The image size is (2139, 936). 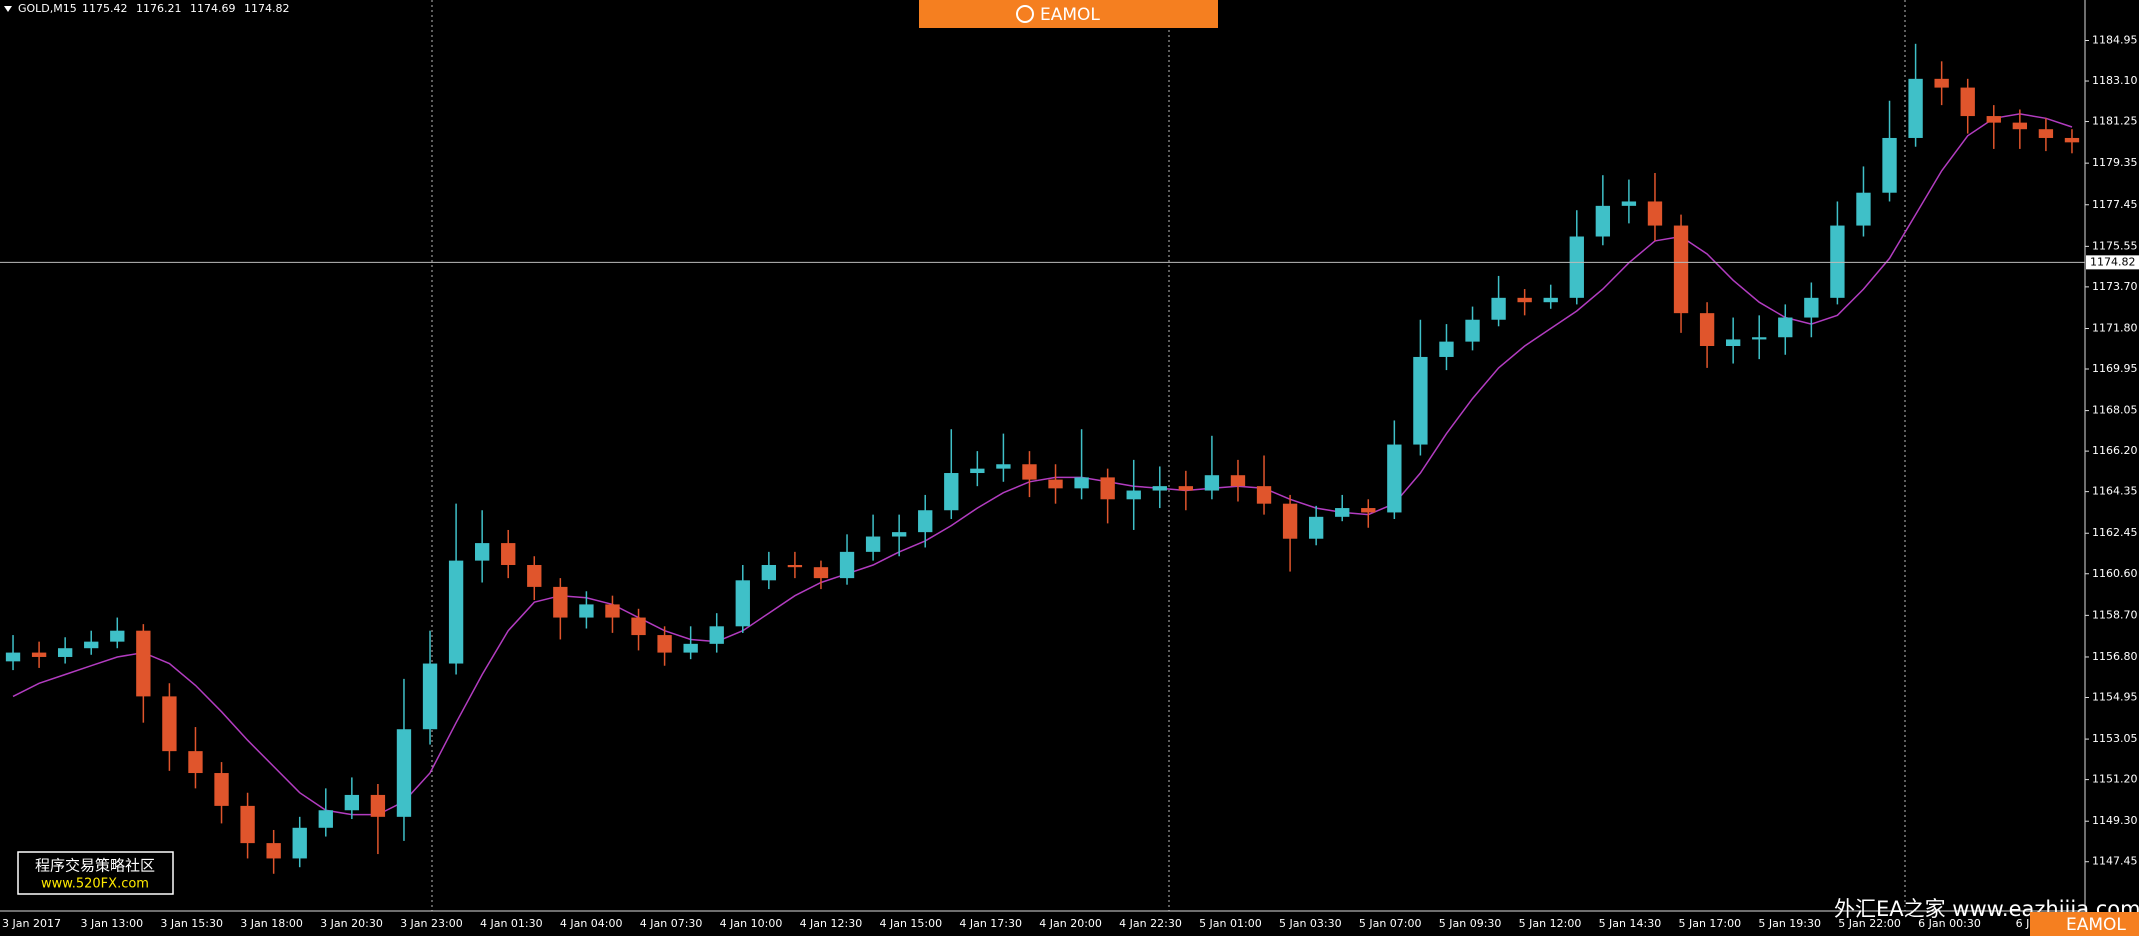 I want to click on y-tick-label: 1177.45, so click(x=2115, y=204).